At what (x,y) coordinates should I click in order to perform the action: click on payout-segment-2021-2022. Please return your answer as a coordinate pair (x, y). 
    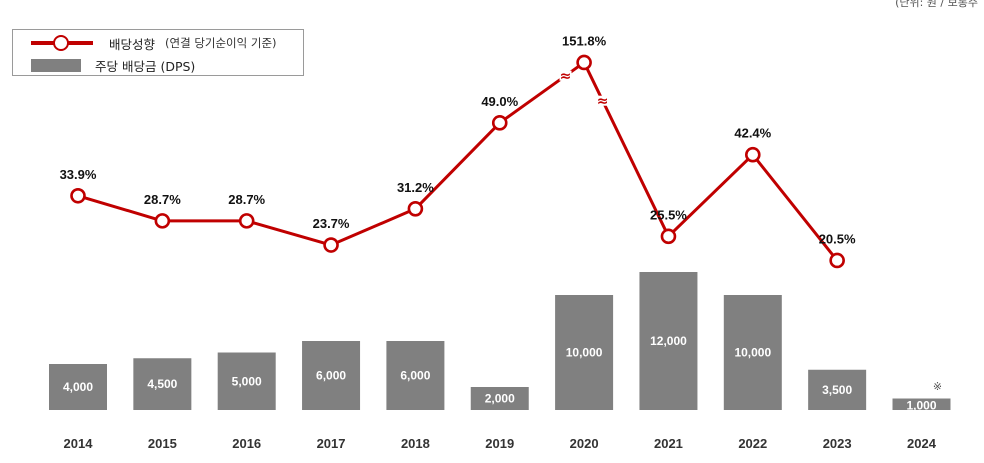
    Looking at the image, I should click on (710, 195).